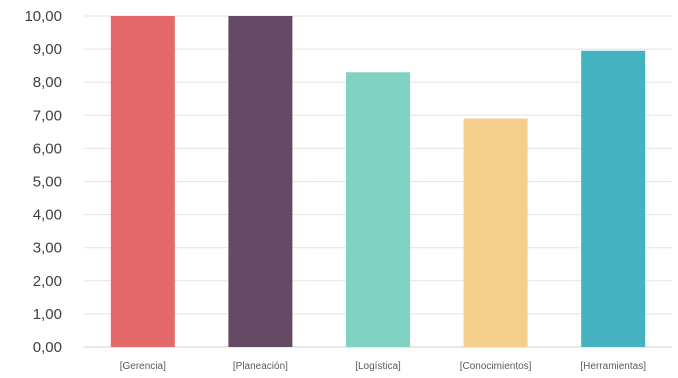 This screenshot has width=678, height=378. What do you see at coordinates (260, 366) in the screenshot?
I see `x-category-label: [Planeación]` at bounding box center [260, 366].